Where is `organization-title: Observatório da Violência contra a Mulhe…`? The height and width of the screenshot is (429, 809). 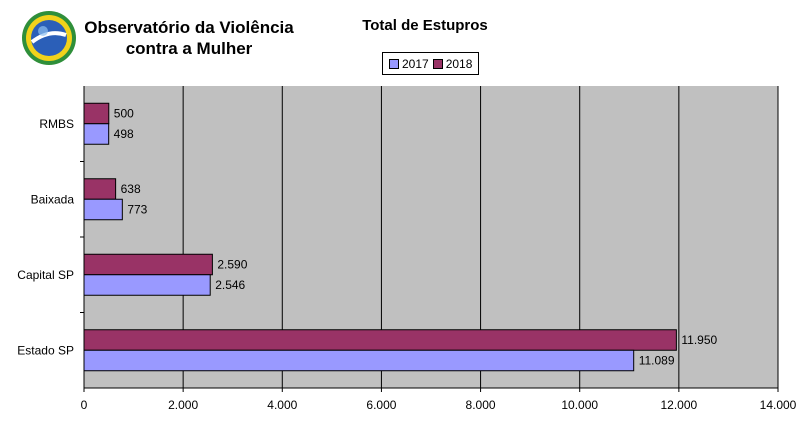 organization-title: Observatório da Violência contra a Mulhe… is located at coordinates (189, 38).